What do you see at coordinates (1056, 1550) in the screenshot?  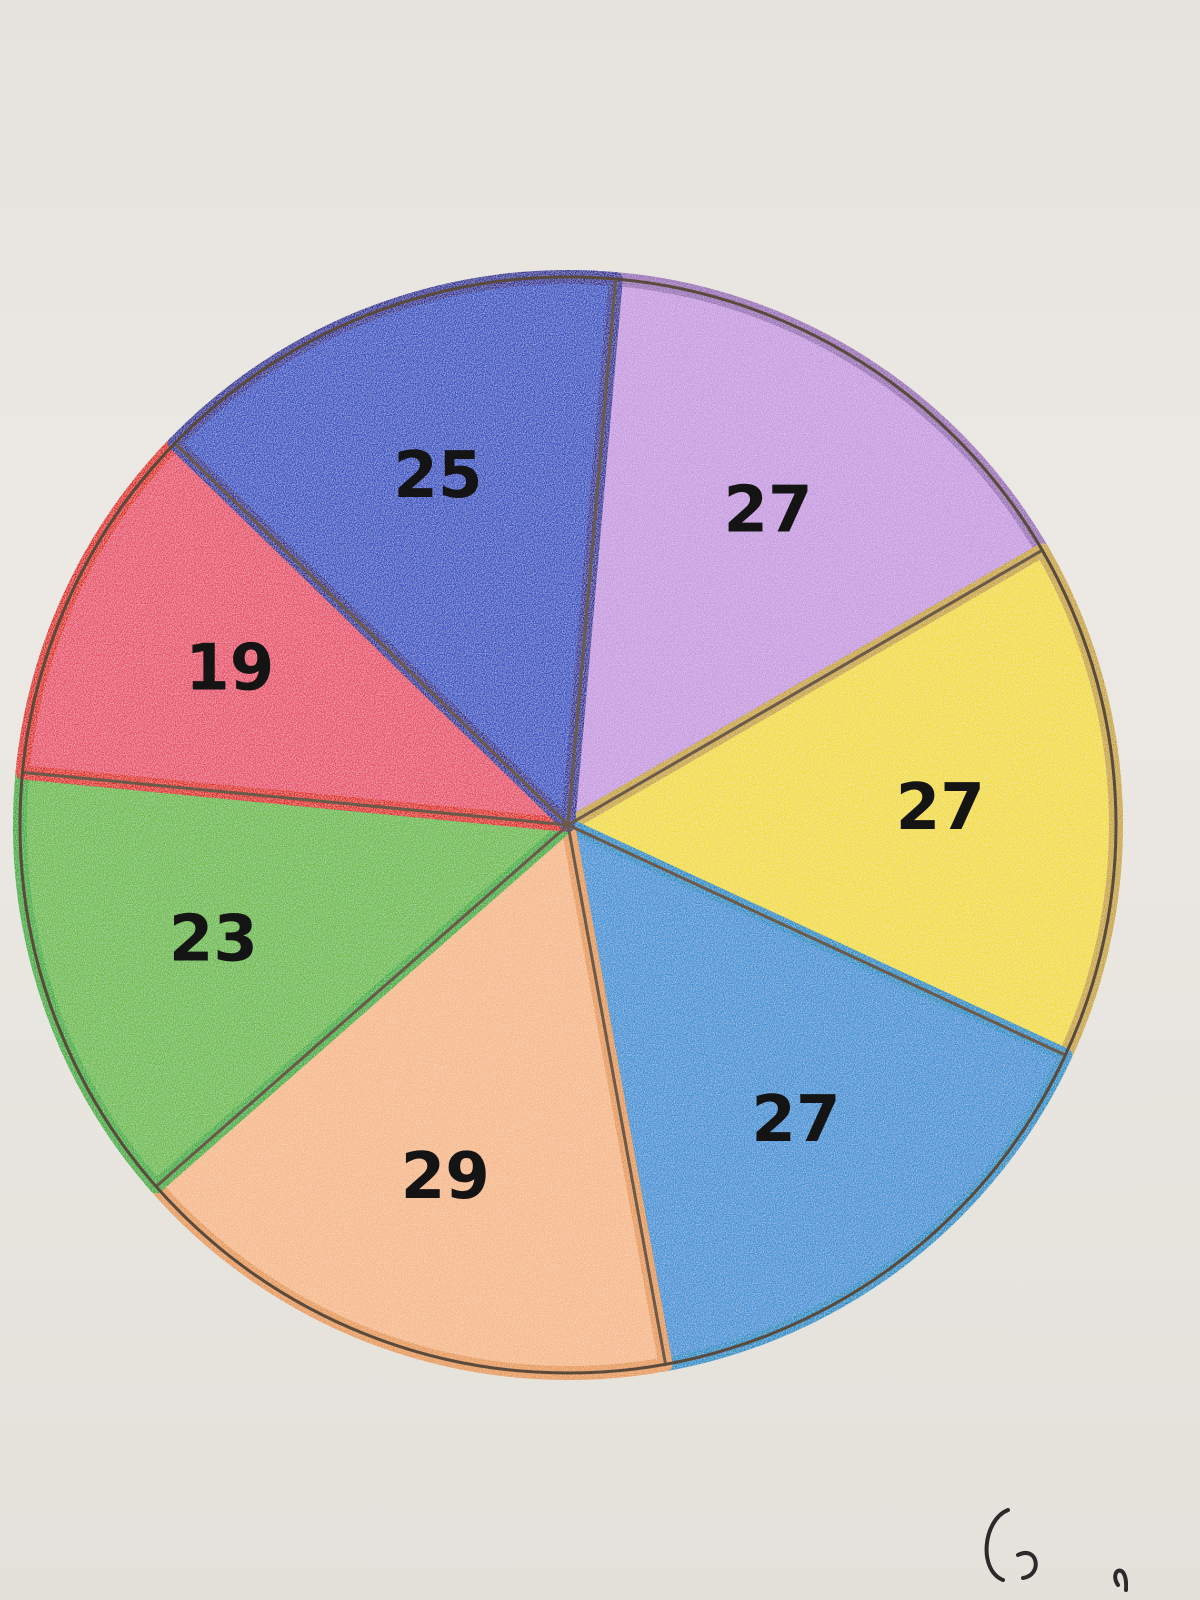 I see `corner-scribble` at bounding box center [1056, 1550].